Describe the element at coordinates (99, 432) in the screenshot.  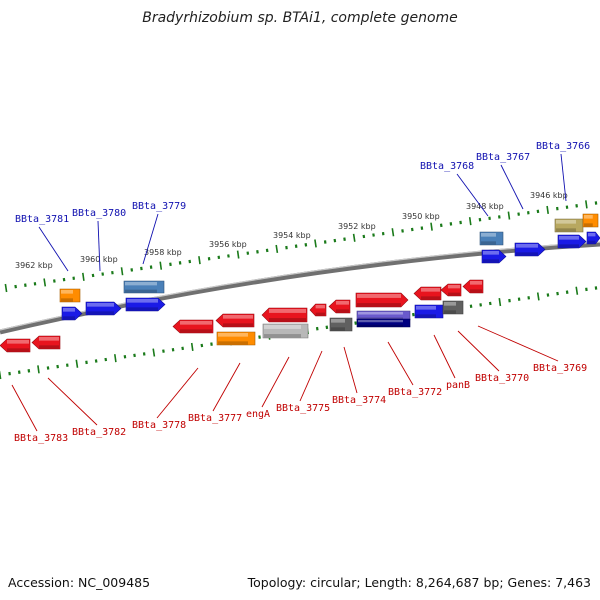
I see `gene-label-bbta_3782: BBta_3782` at that location.